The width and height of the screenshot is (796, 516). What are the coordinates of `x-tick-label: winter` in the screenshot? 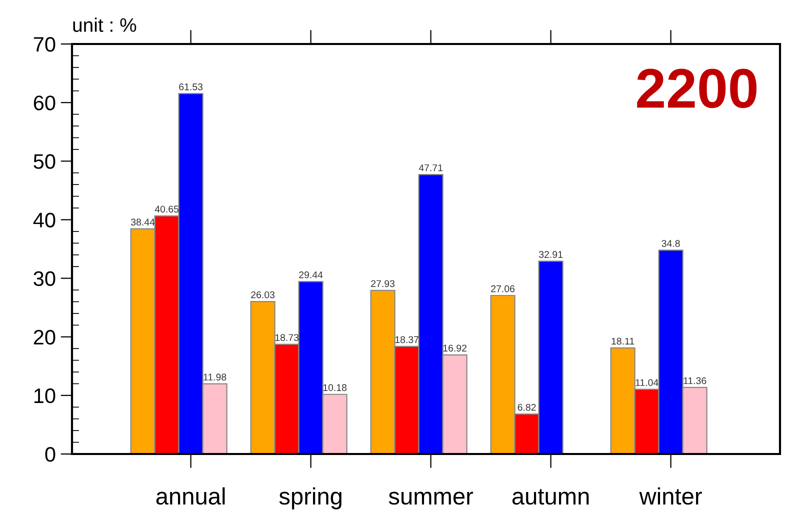 It's located at (670, 496).